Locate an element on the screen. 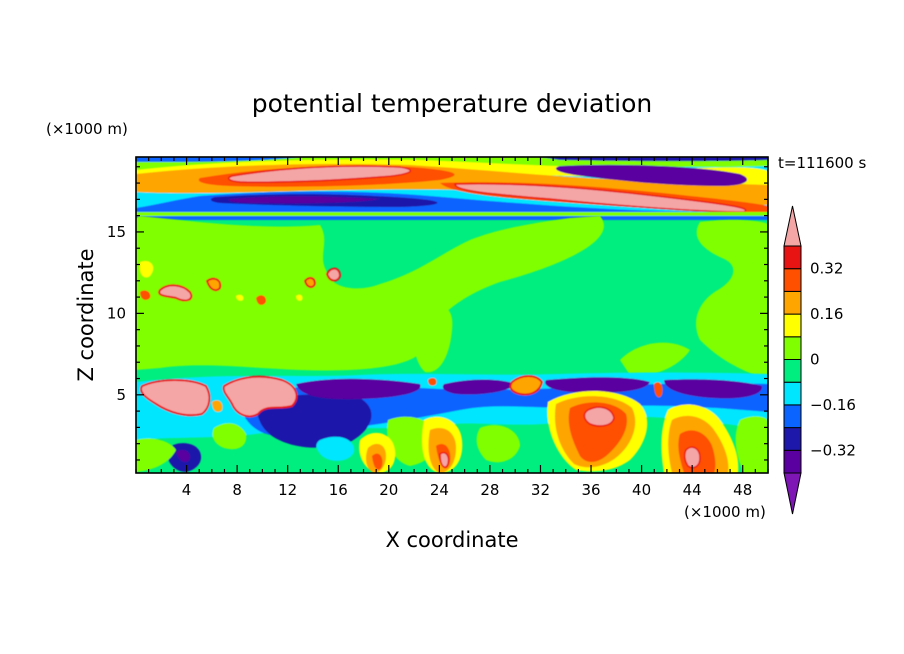 This screenshot has width=904, height=654. x-tick-label: 48 is located at coordinates (742, 490).